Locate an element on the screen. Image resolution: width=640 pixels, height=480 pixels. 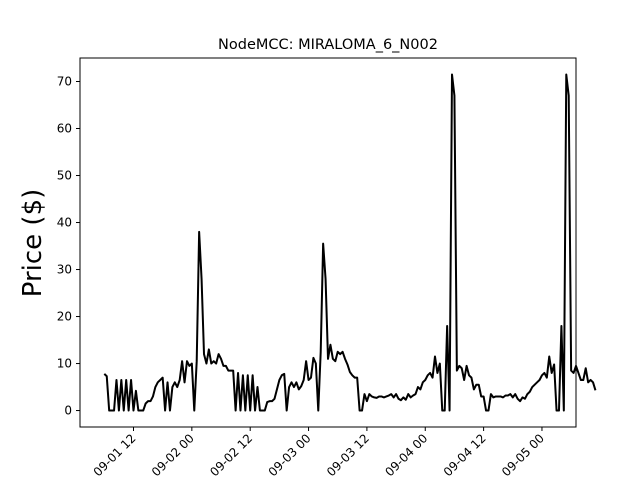
x-tick-label: 09-02 12 is located at coordinates (231, 455).